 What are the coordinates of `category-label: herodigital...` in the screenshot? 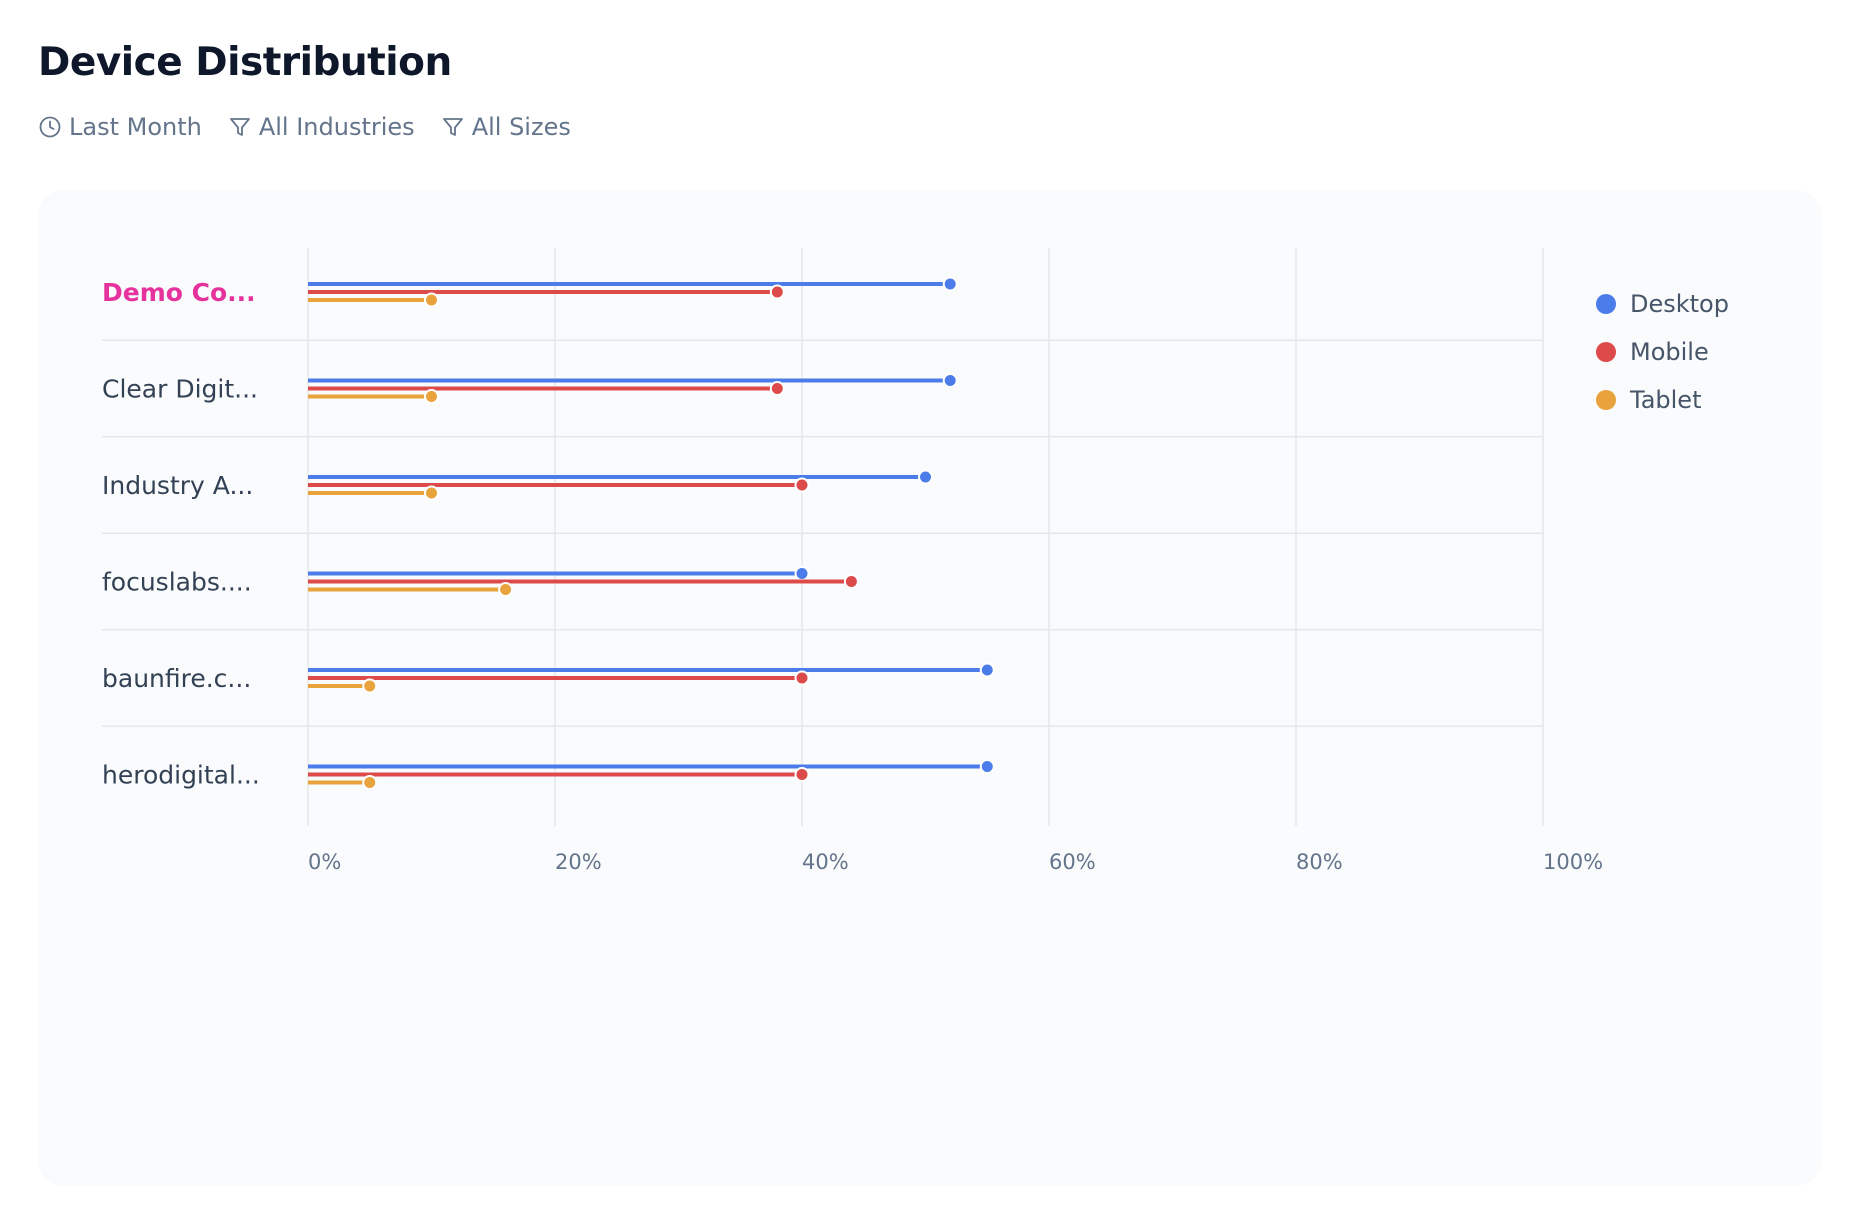 It's located at (181, 775).